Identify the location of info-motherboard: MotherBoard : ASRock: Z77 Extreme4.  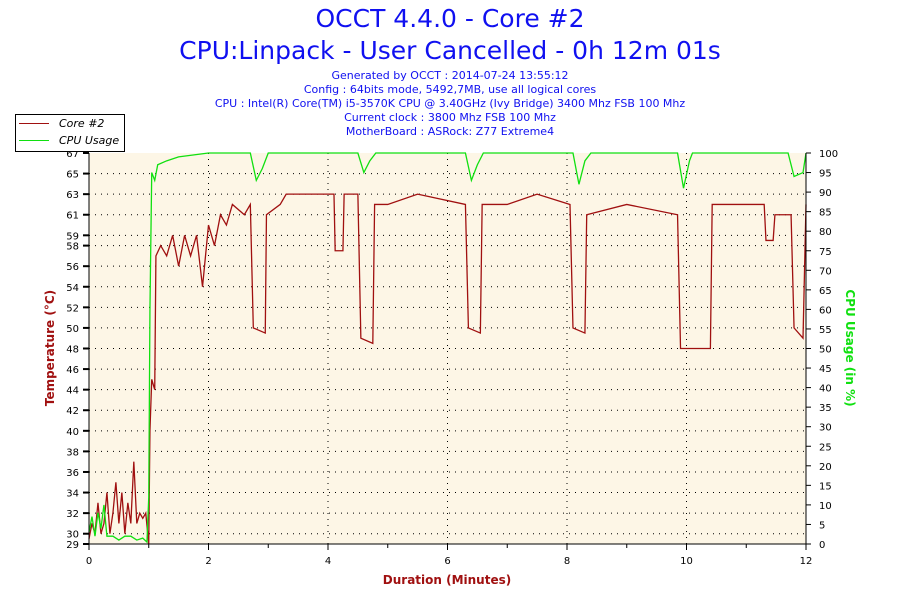
(450, 131).